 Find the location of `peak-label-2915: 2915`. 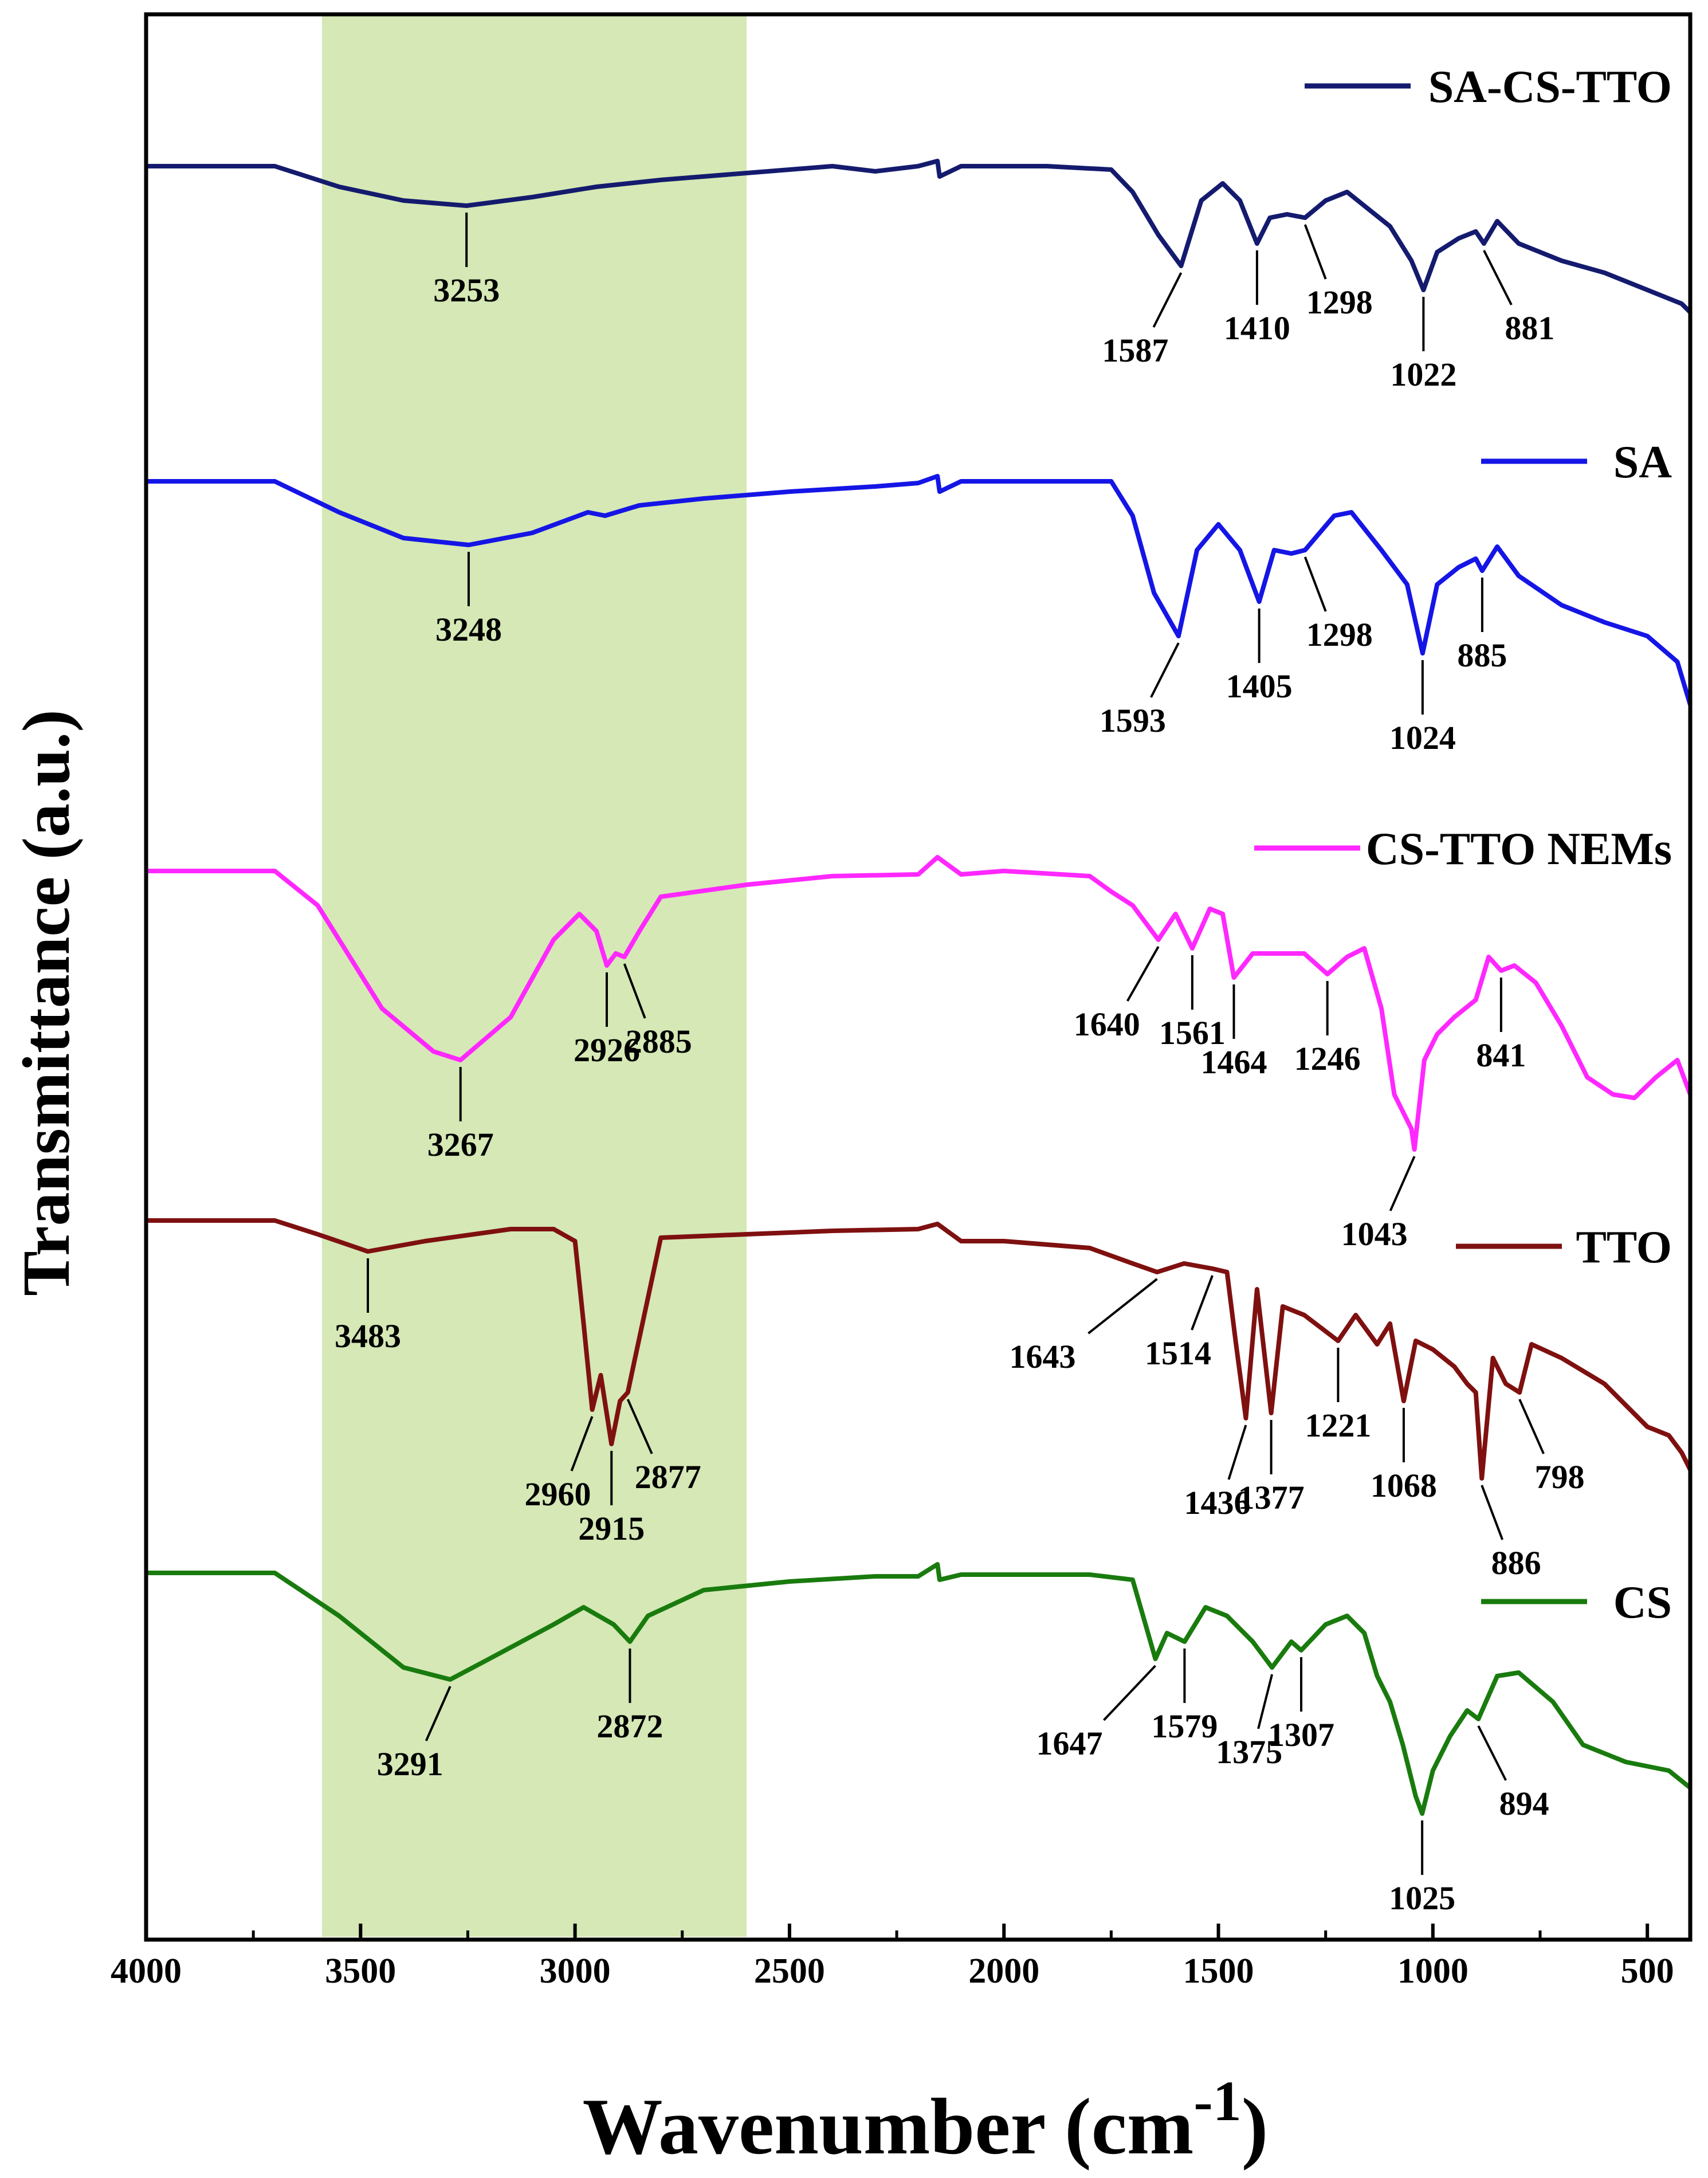

peak-label-2915: 2915 is located at coordinates (611, 1528).